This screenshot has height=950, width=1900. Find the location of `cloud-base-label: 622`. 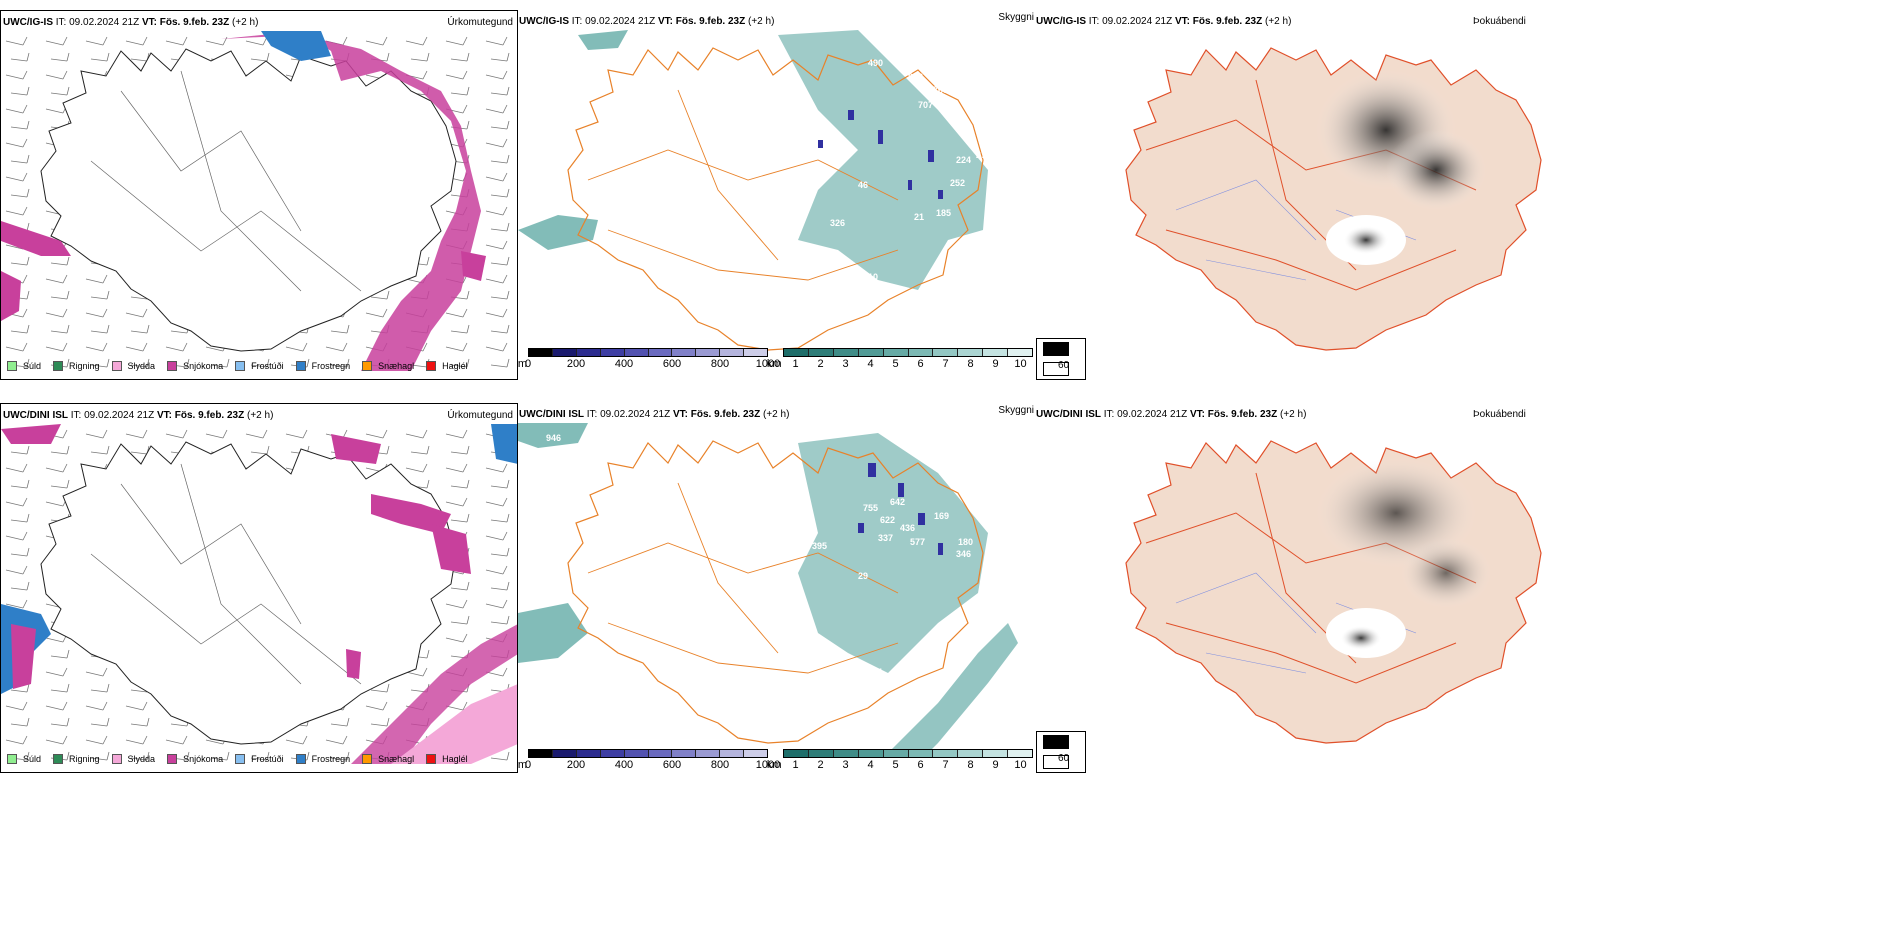

cloud-base-label: 622 is located at coordinates (888, 520).